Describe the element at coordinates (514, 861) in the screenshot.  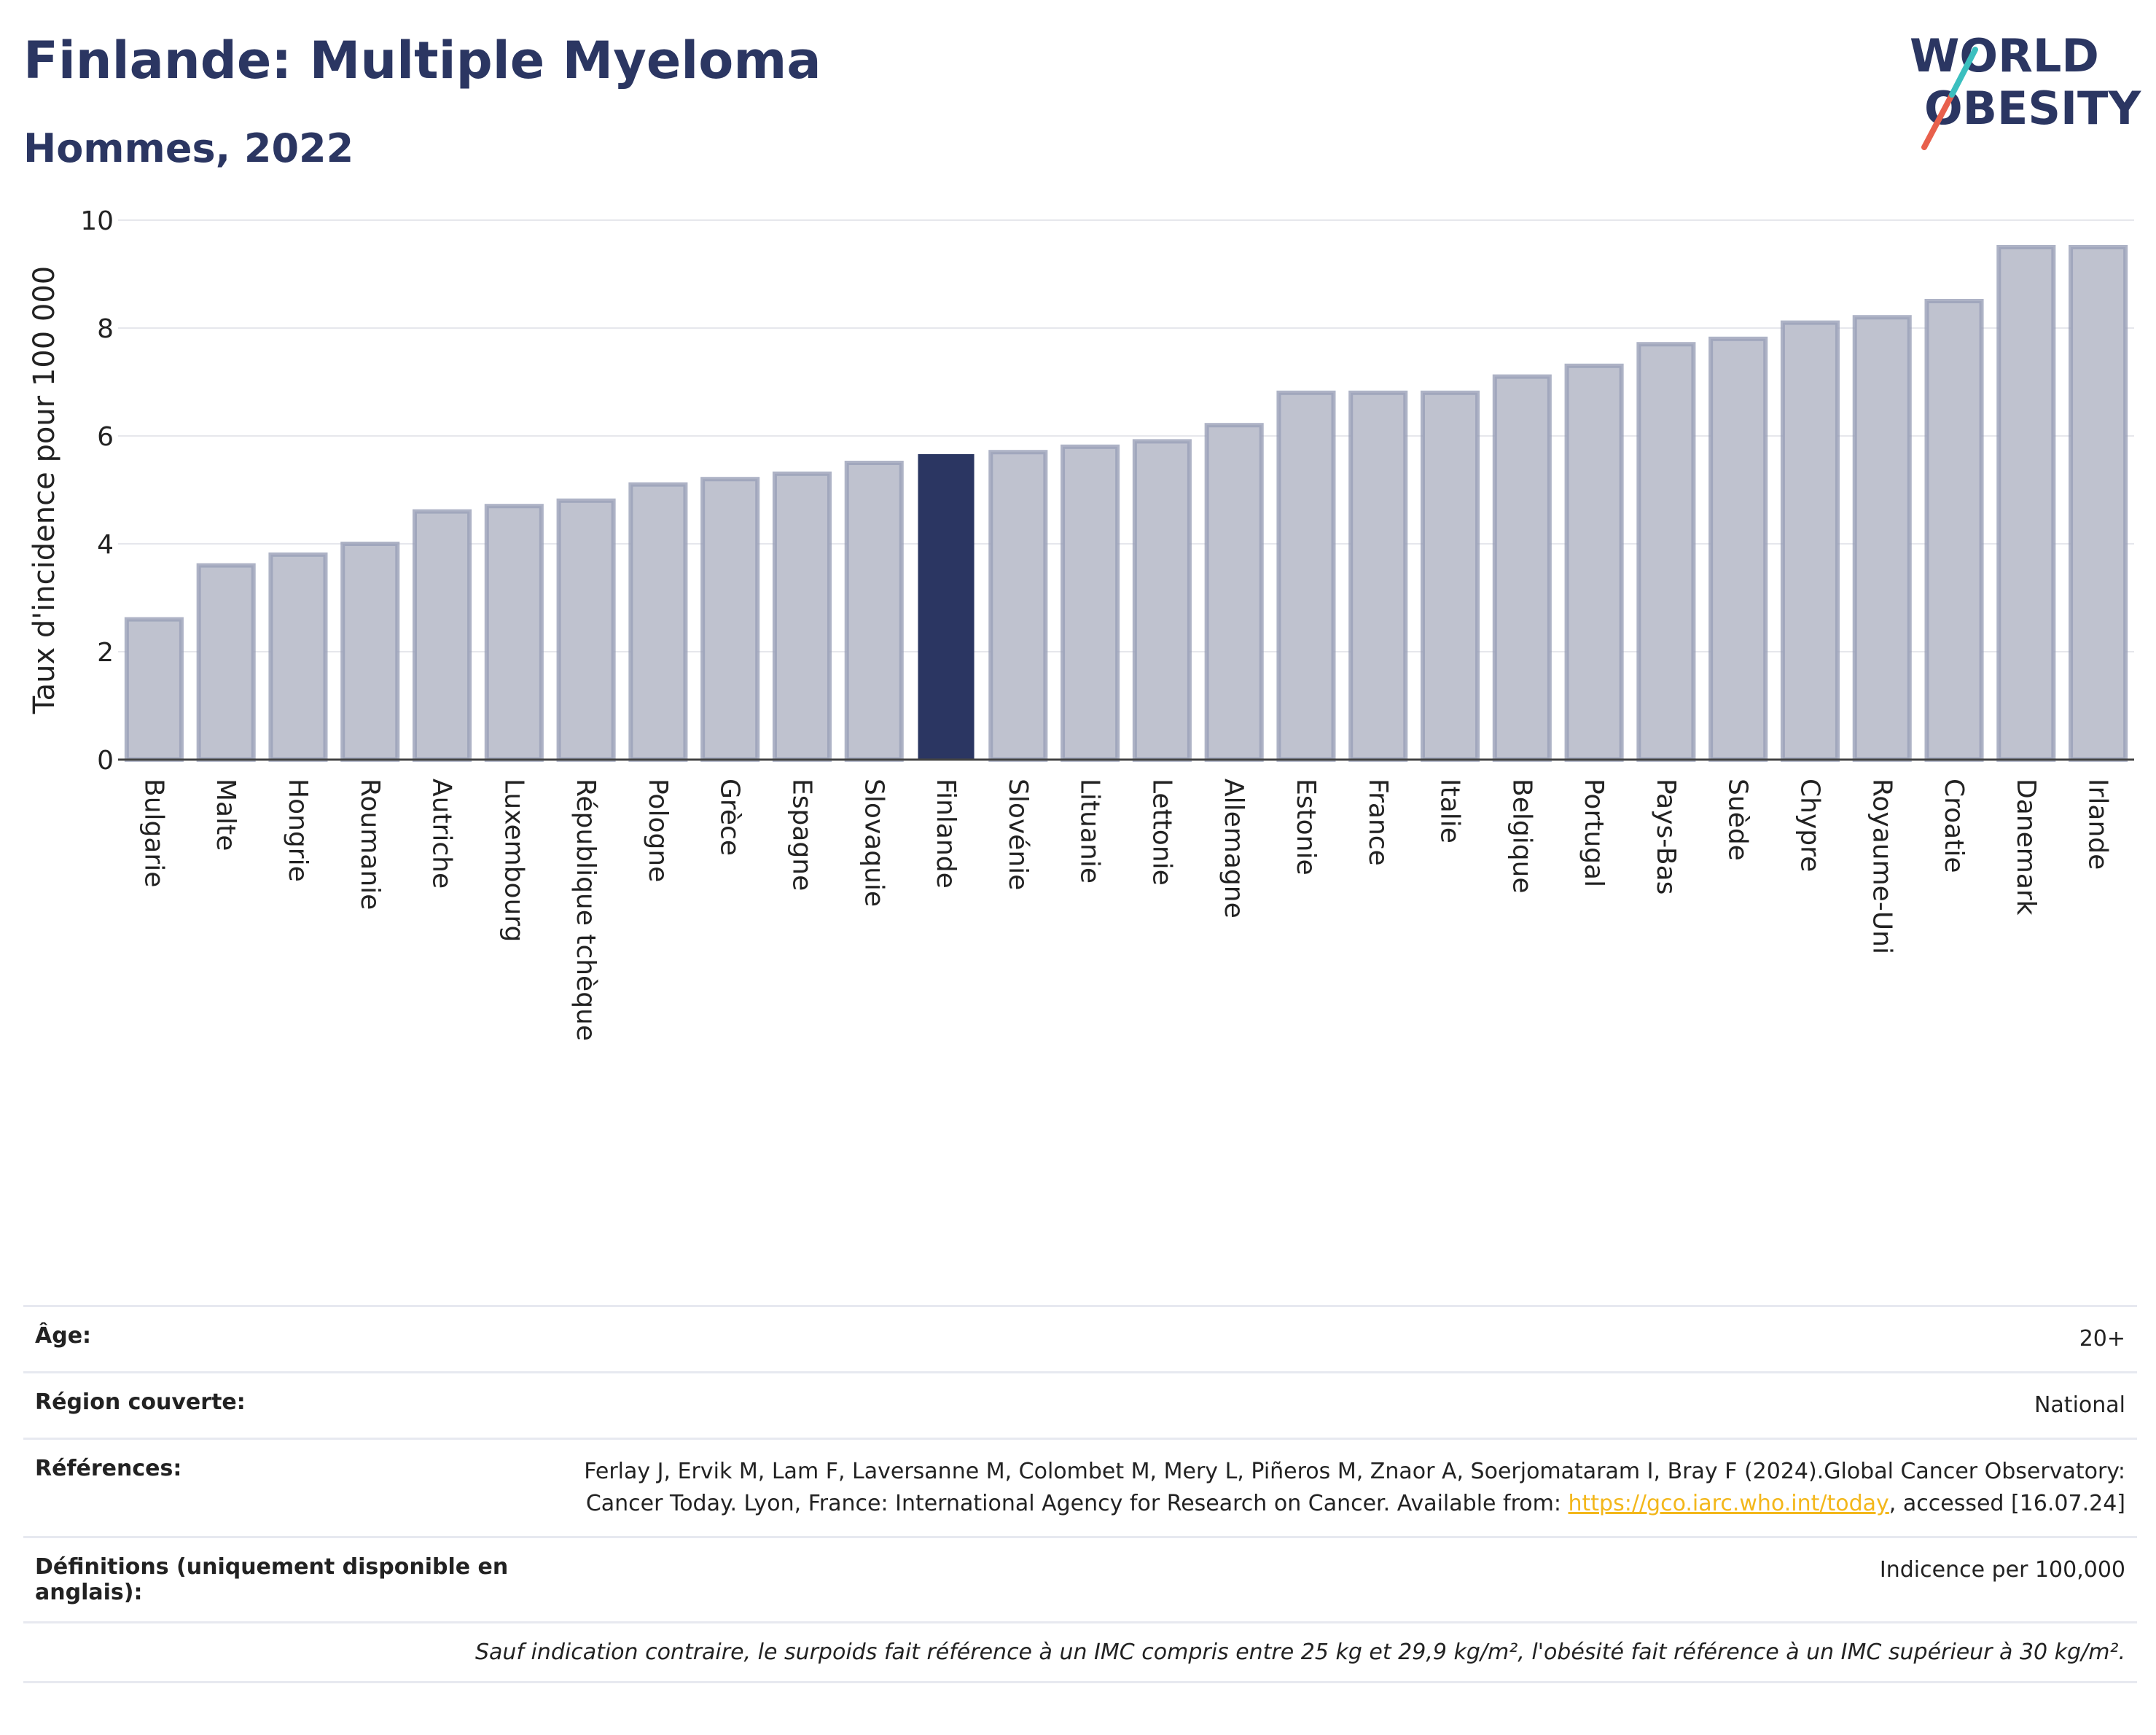
I see `x-tick-label: Luxembourg` at that location.